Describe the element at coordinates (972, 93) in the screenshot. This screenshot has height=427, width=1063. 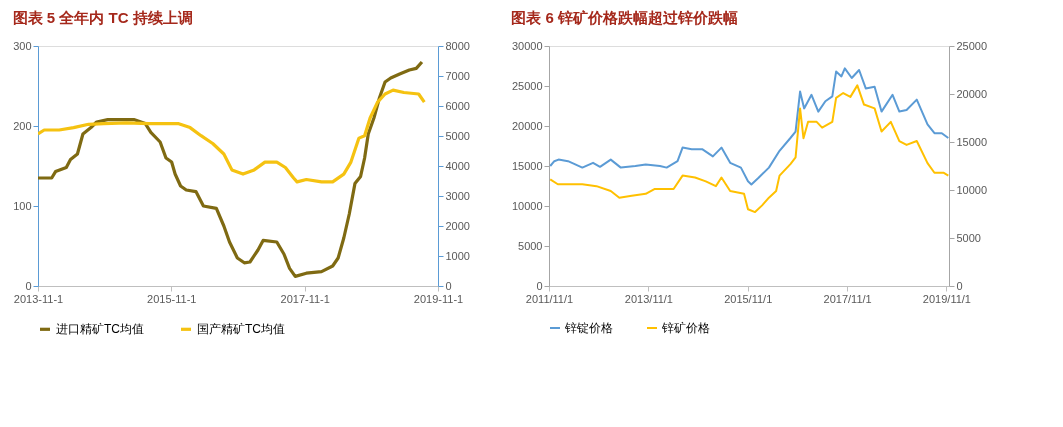
I see `y2-tick-label: 20000` at that location.